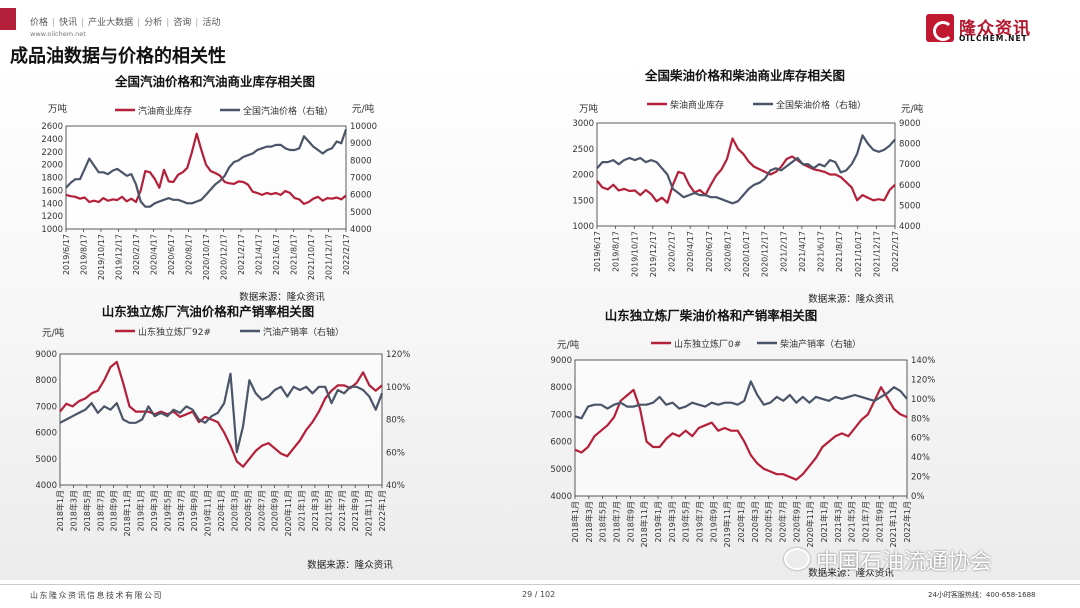 This screenshot has width=1080, height=608. Describe the element at coordinates (783, 521) in the screenshot. I see `x-tick-label: 2020年7月` at that location.